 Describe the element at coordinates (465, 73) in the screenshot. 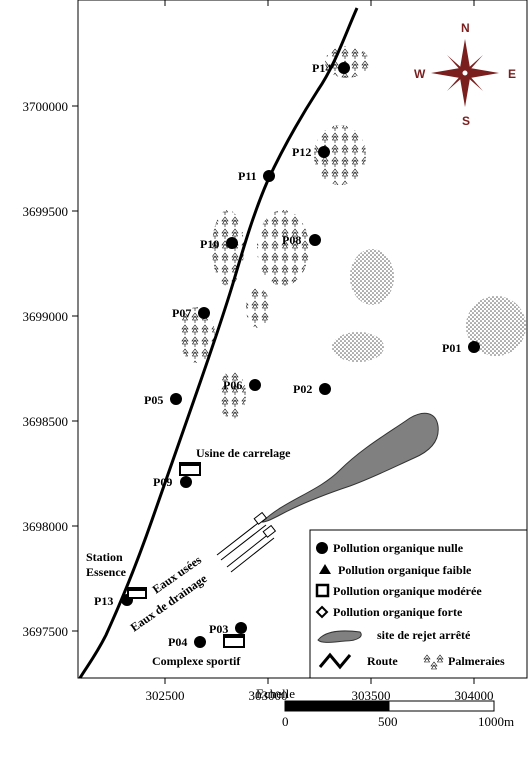

I see `compass-rose-icon` at that location.